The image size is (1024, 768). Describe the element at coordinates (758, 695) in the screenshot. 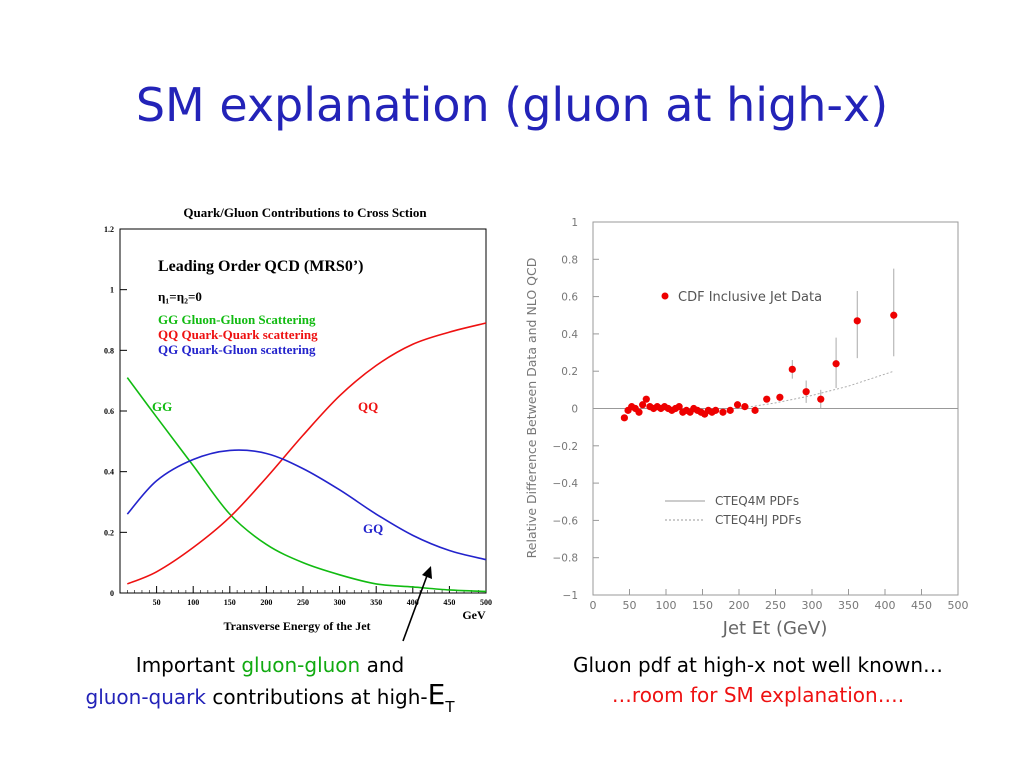

I see `caption-right-line2: …room for SM explanation….` at that location.